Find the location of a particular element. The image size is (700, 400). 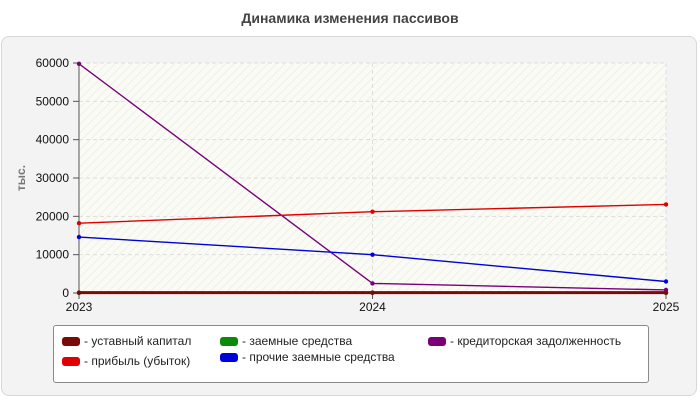

legend-item-zaemnye-sredstva: - заемные средства is located at coordinates (286, 341).